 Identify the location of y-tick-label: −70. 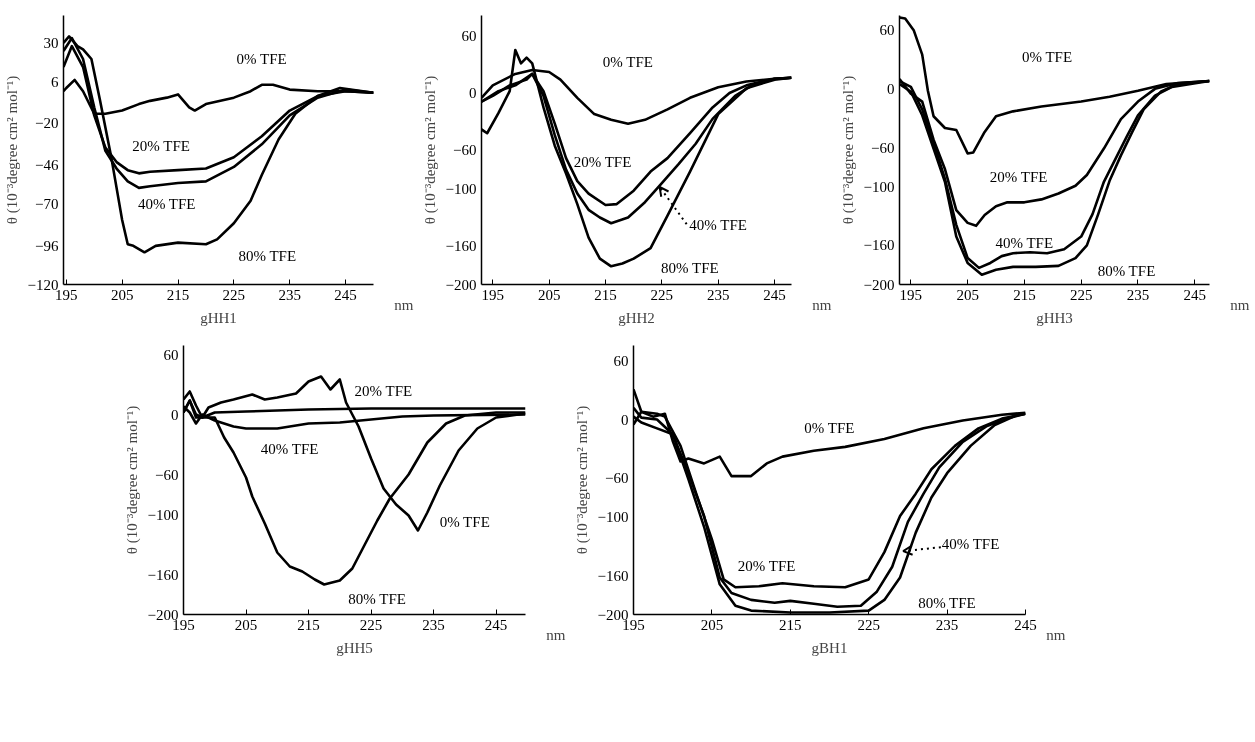
(47, 203).